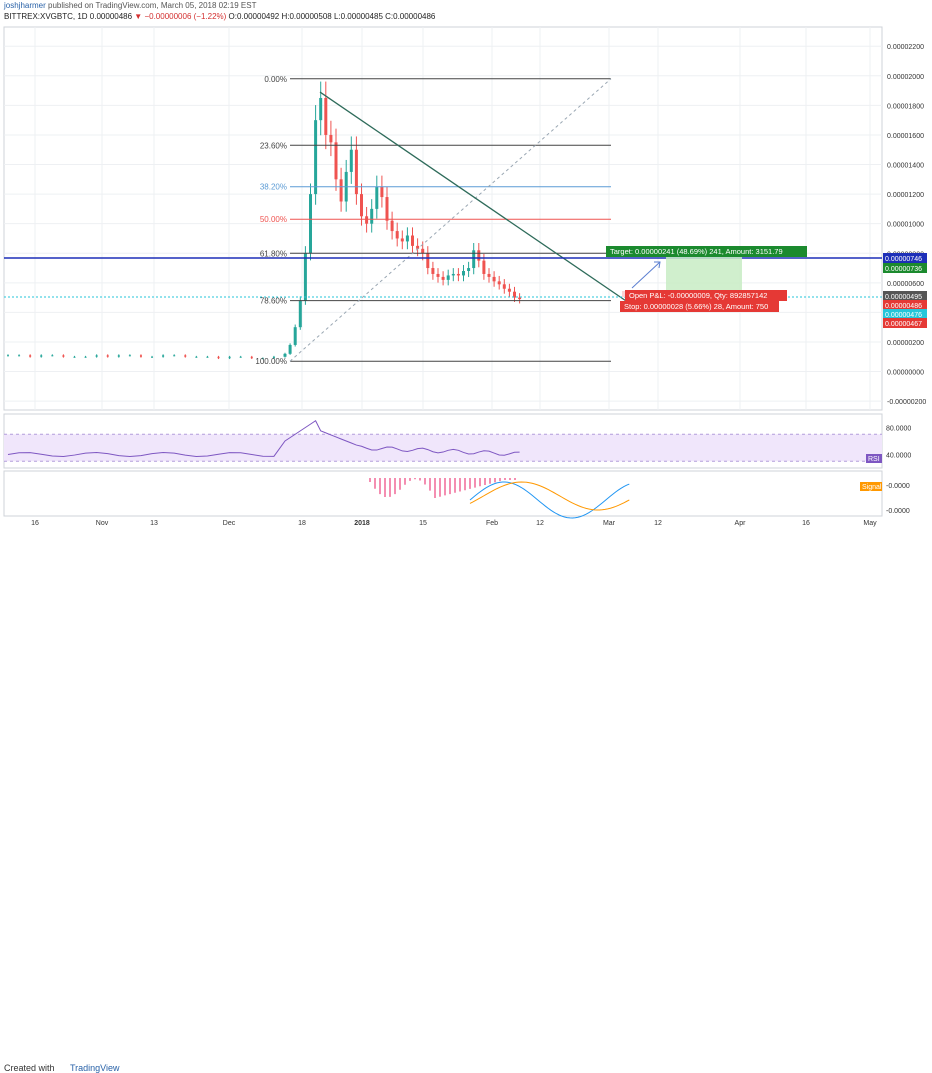 This screenshot has height=1073, width=932. I want to click on fib-level-label: 0.00%, so click(275, 79).